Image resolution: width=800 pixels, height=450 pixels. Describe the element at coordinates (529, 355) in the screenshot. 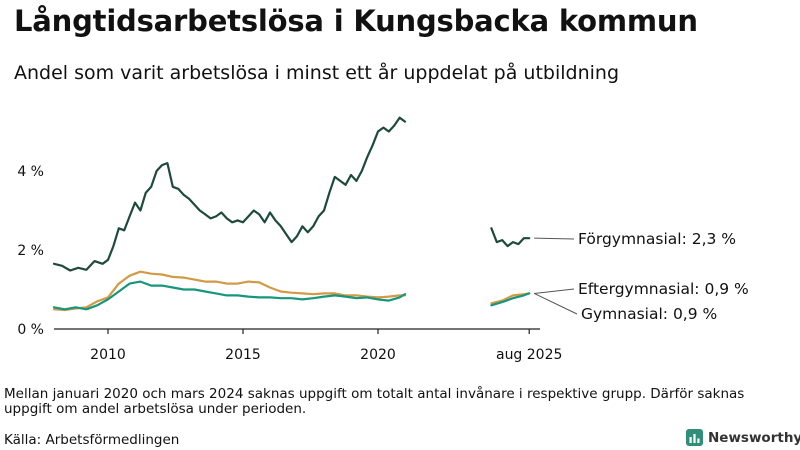

I see `x-tick-label: aug 2025` at that location.